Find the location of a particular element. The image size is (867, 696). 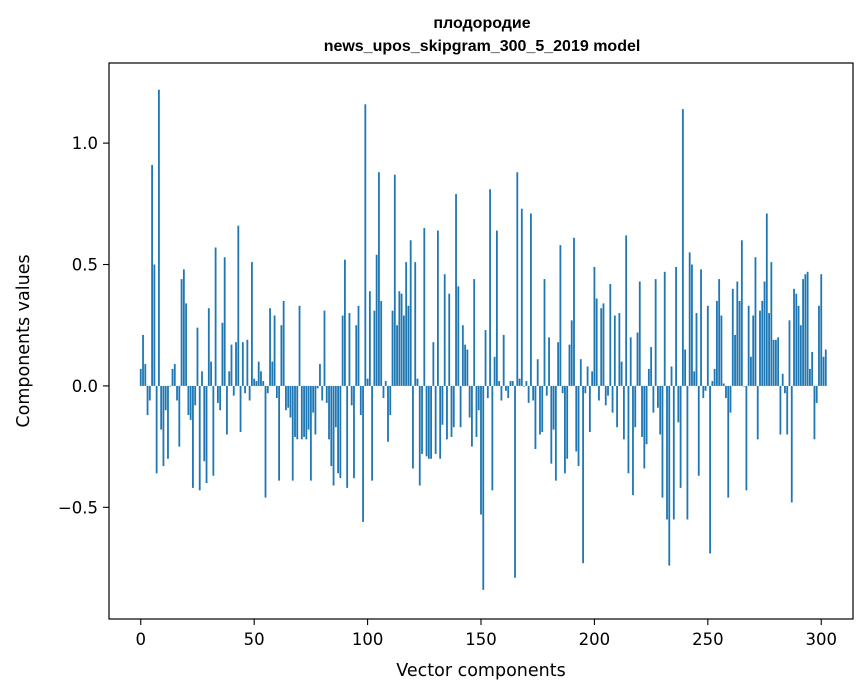

y-tick-label: 1.0 is located at coordinates (85, 143).